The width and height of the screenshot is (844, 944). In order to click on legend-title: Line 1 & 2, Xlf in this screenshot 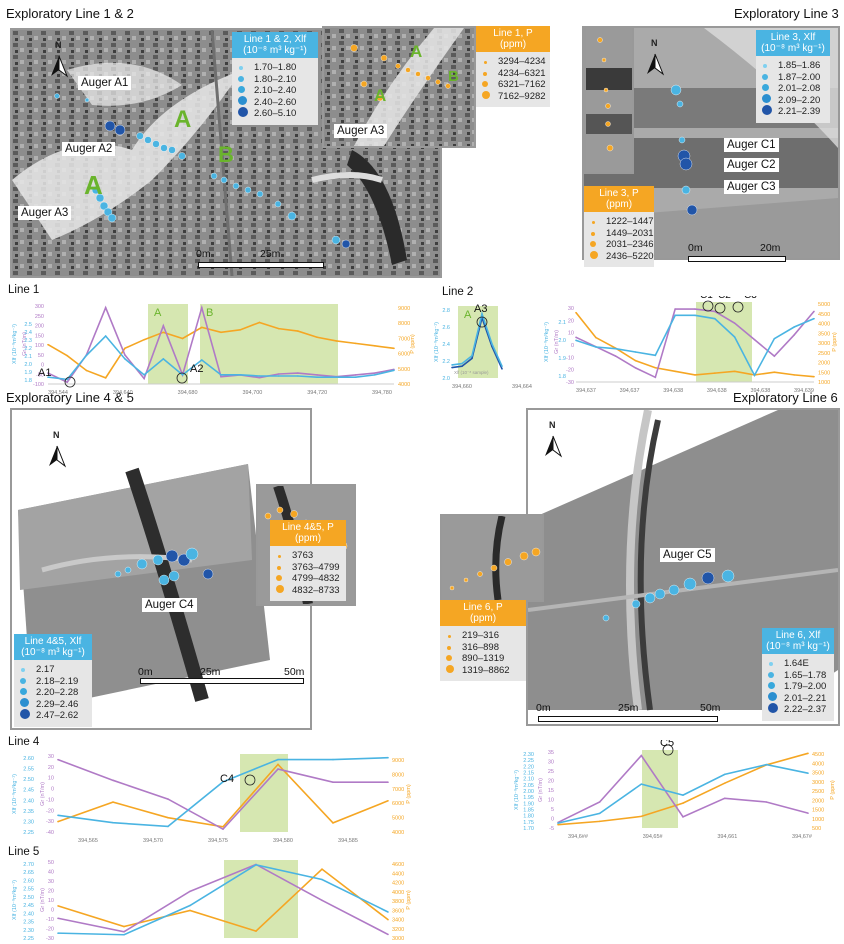, I will do `click(275, 39)`.